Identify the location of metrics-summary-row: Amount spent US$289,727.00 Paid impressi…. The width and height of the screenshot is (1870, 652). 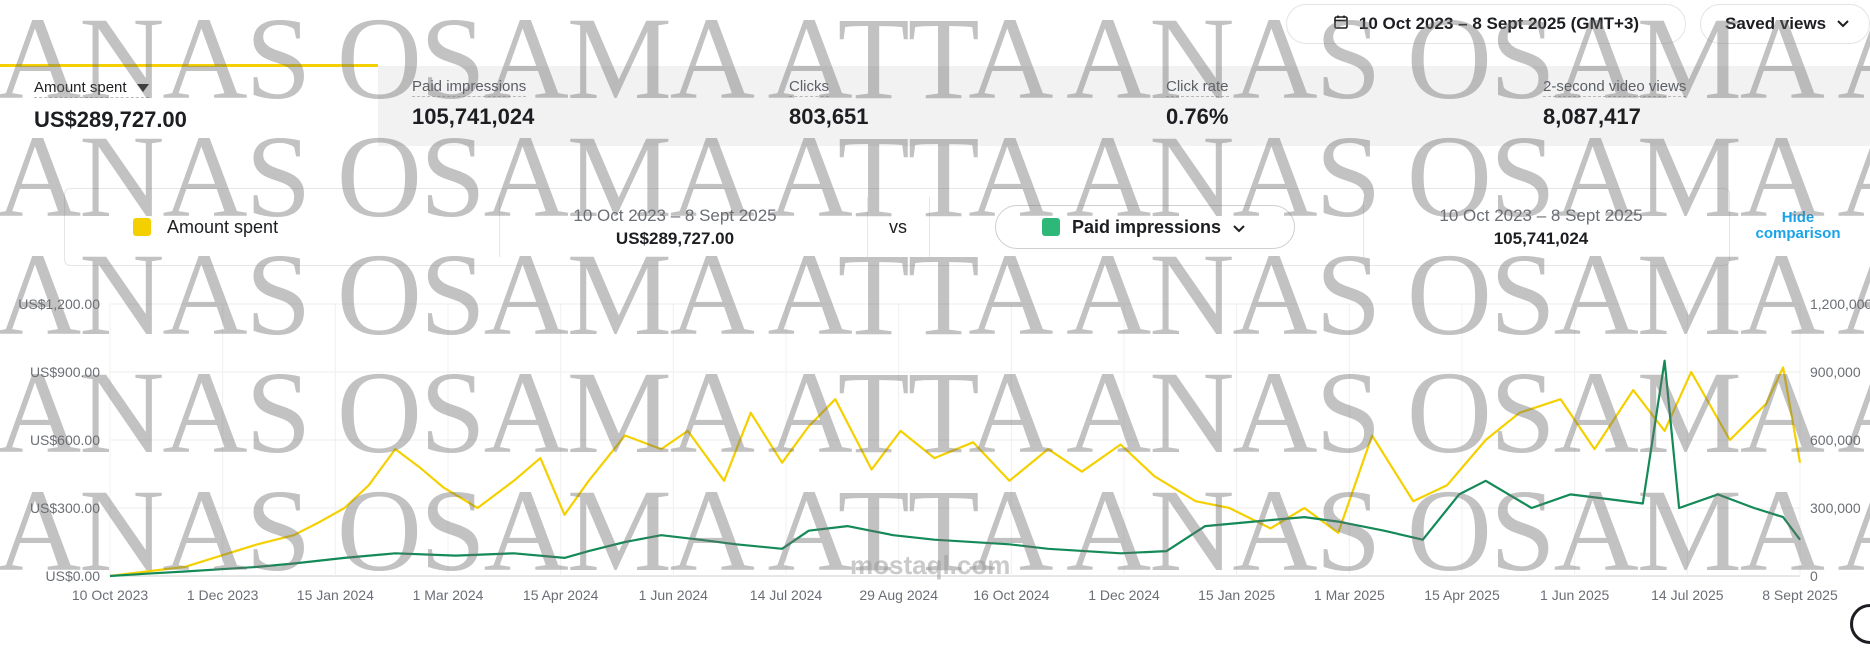
(935, 107).